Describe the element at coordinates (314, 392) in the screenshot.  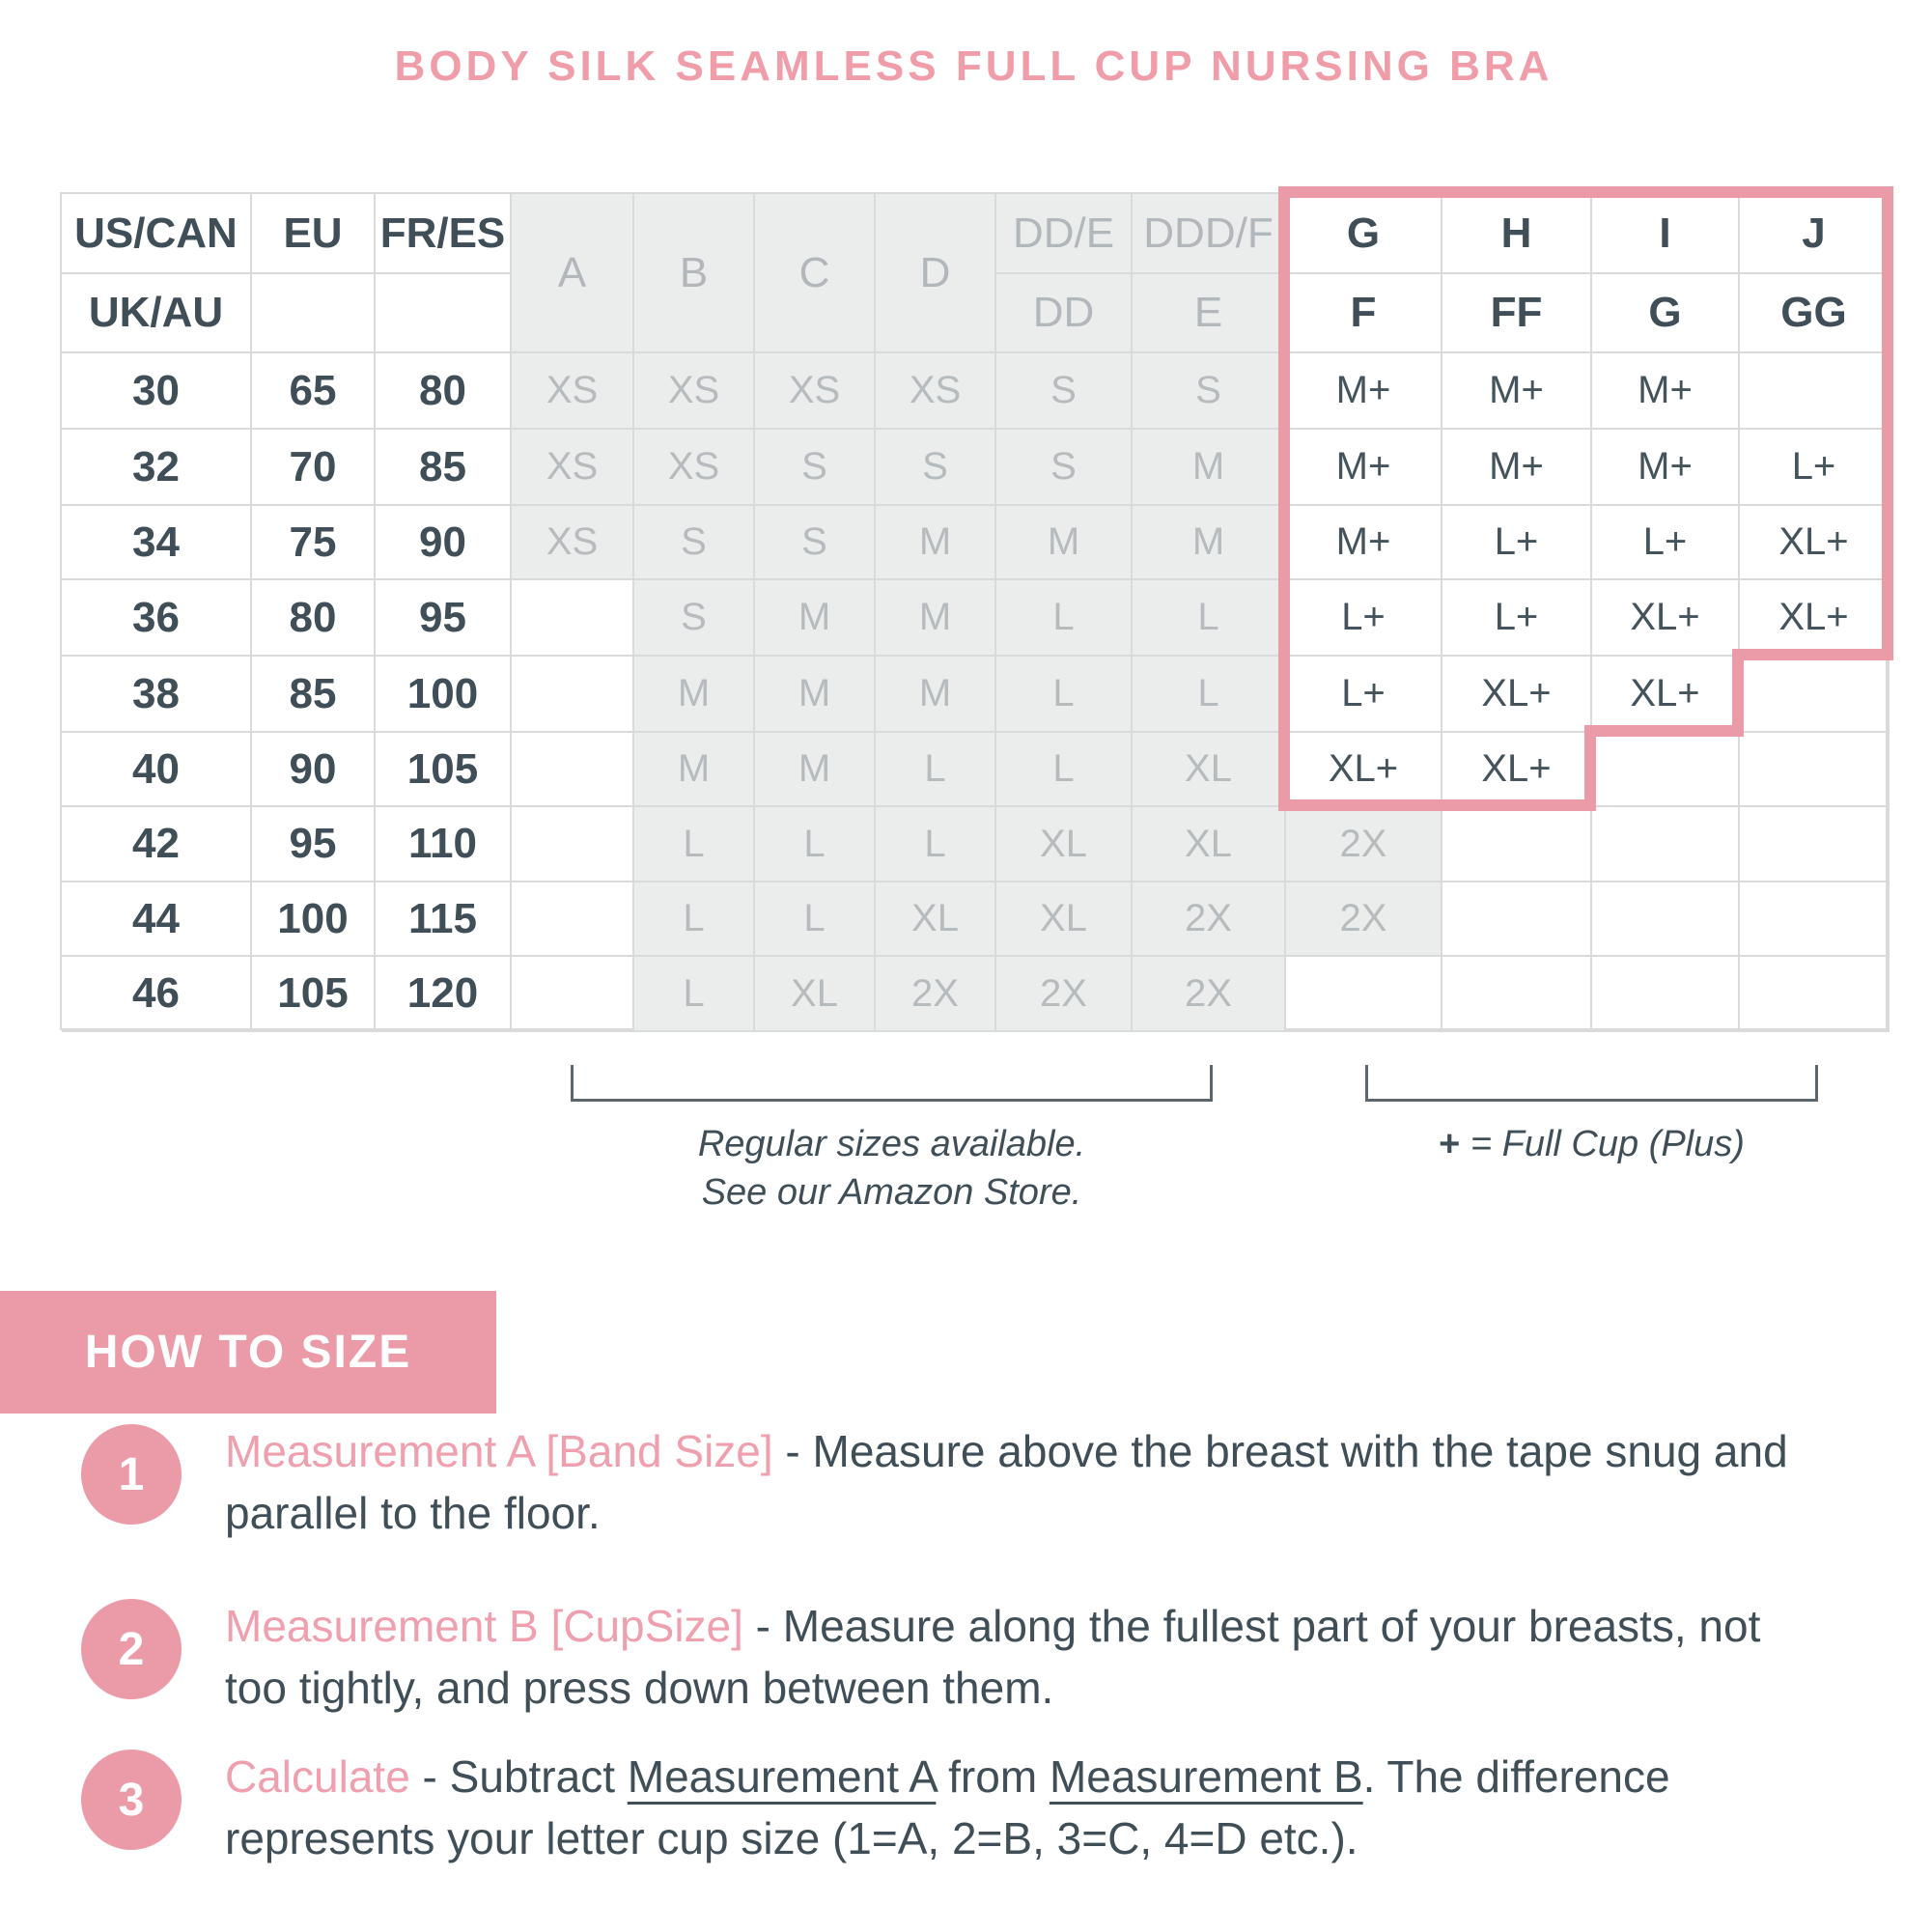
I see `band-eu: 65` at that location.